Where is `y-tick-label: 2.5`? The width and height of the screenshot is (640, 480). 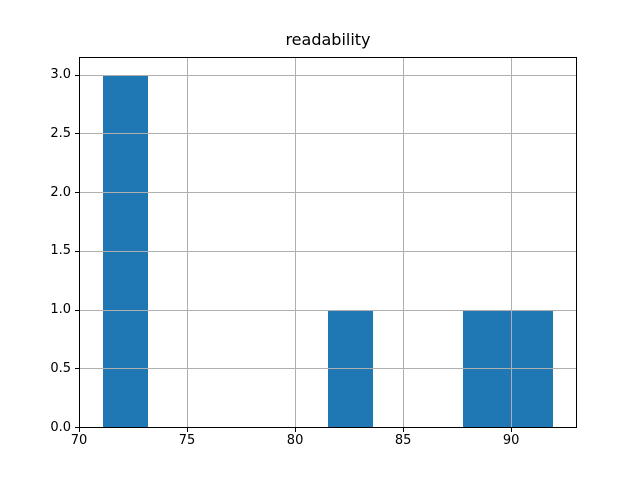
y-tick-label: 2.5 is located at coordinates (60, 133).